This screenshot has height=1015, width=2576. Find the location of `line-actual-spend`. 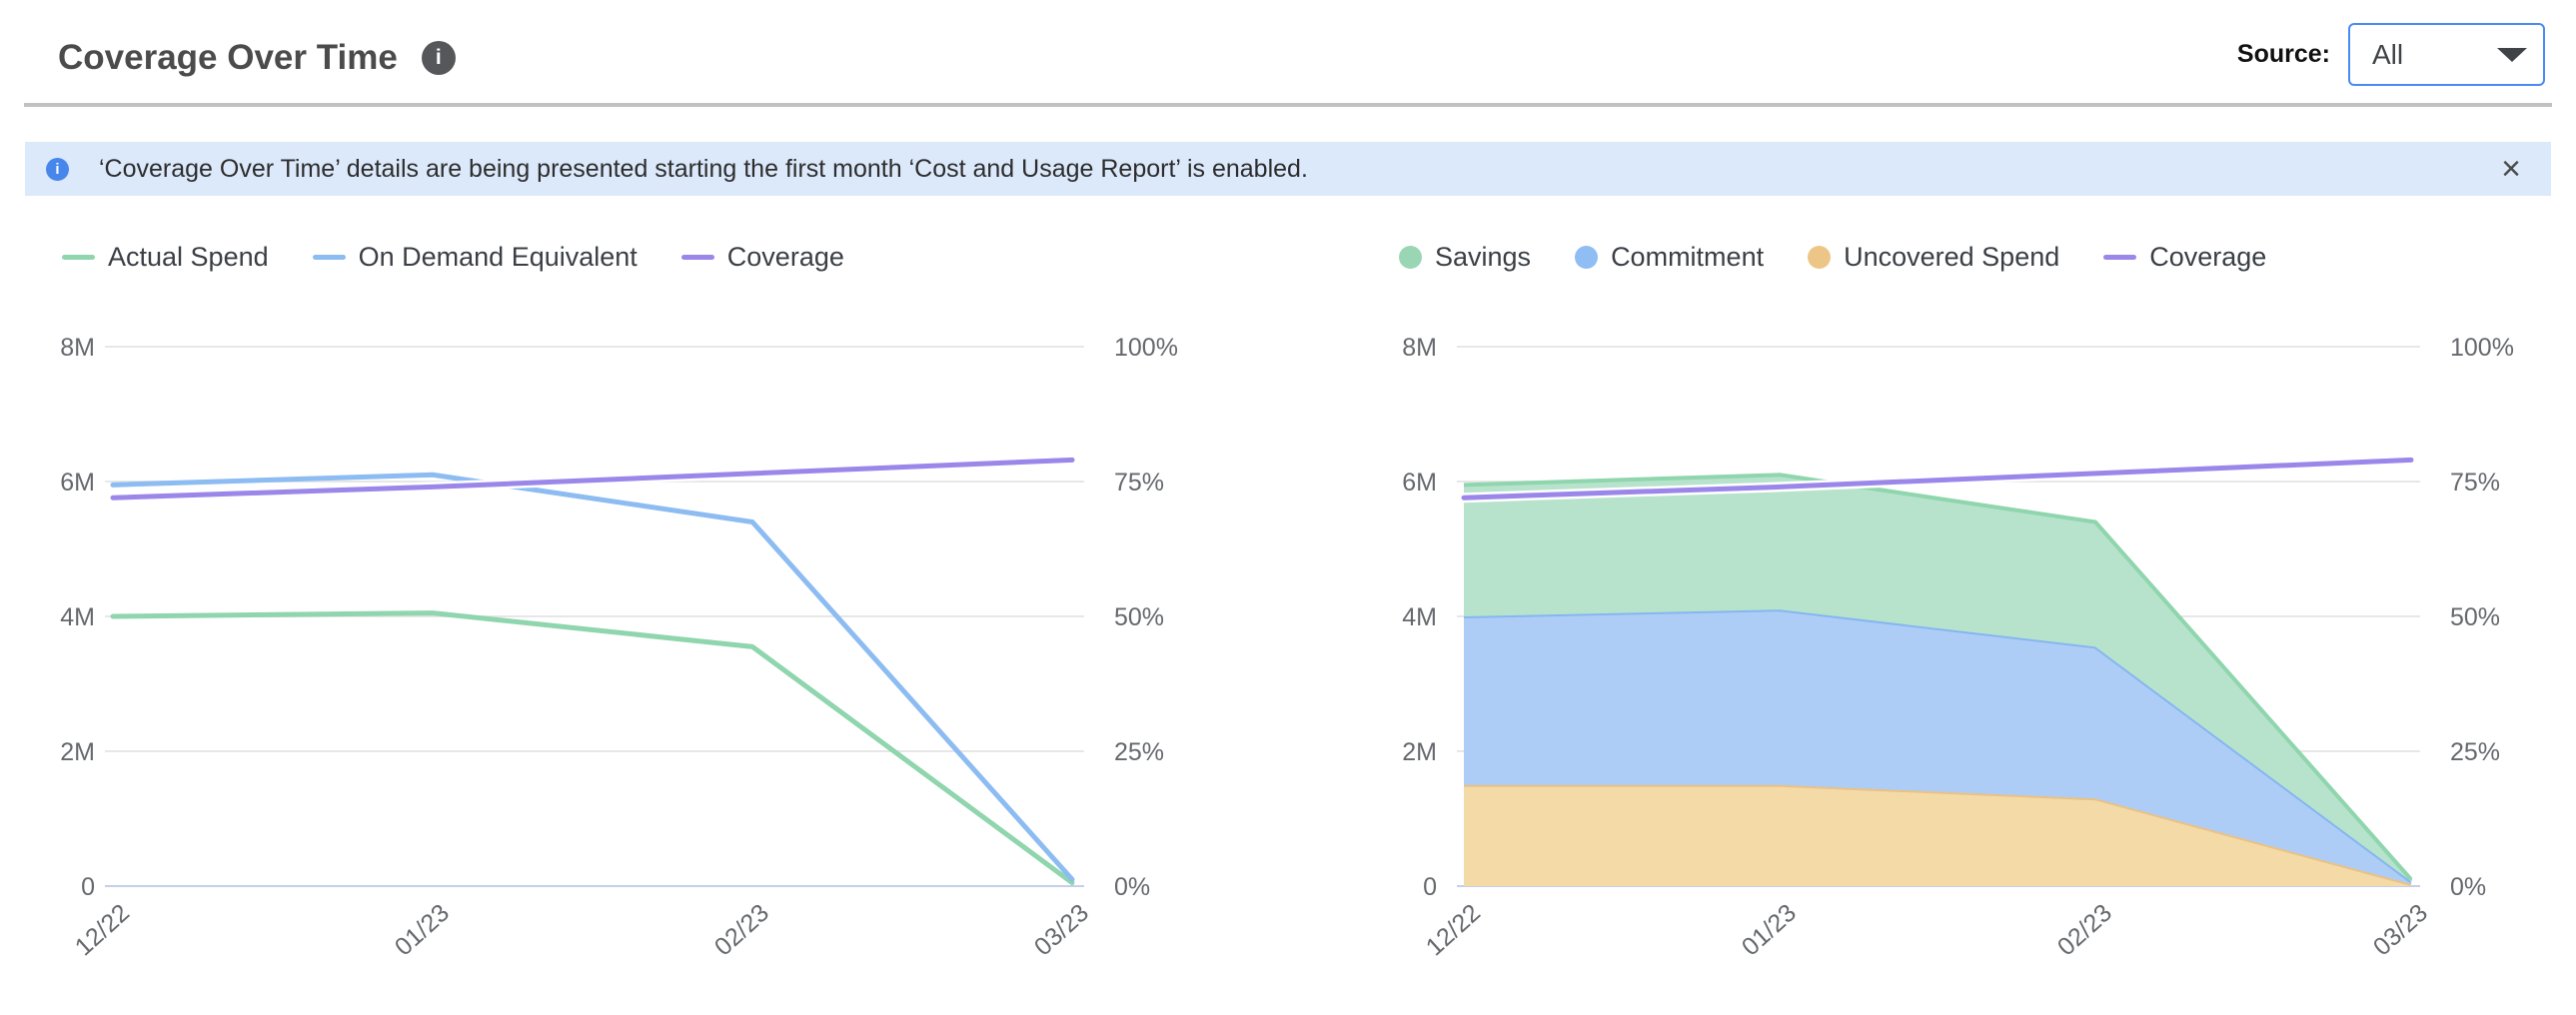

line-actual-spend is located at coordinates (592, 748).